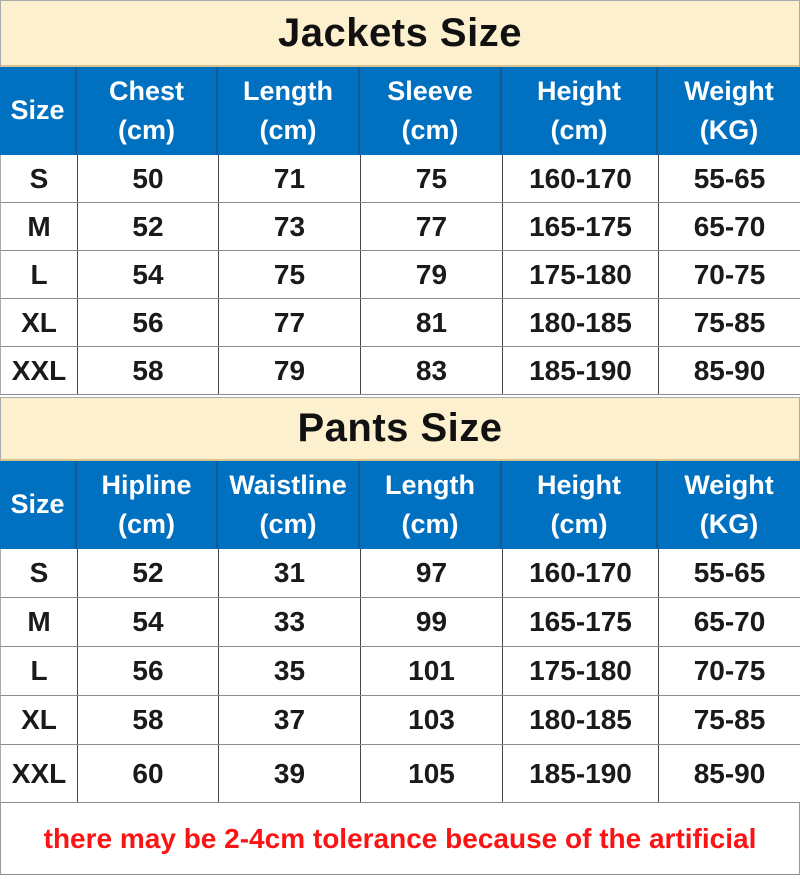 This screenshot has height=879, width=800. I want to click on column-unit: (KG), so click(729, 130).